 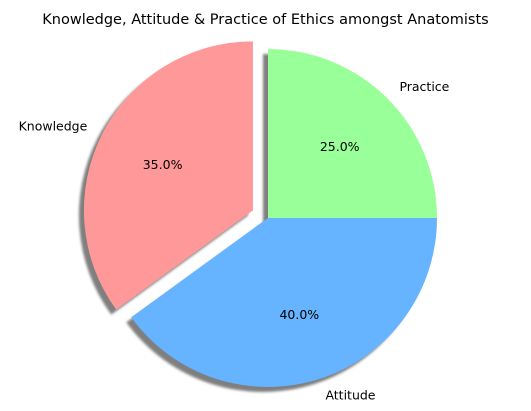 I want to click on slice-category-label-practice: Practice, so click(x=424, y=86).